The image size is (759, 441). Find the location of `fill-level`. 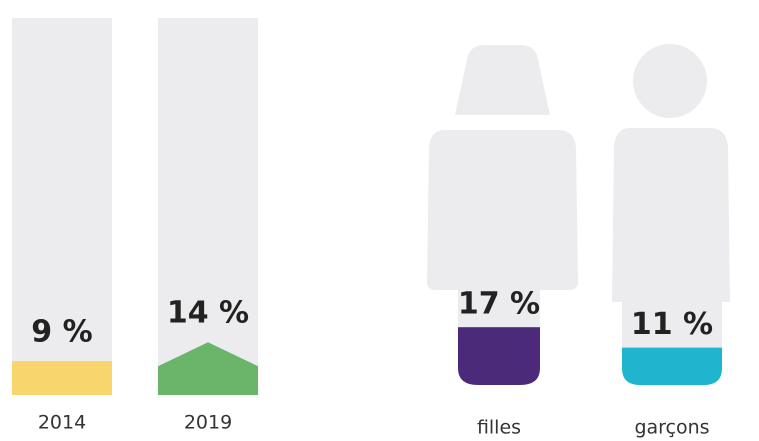

fill-level is located at coordinates (671, 366).